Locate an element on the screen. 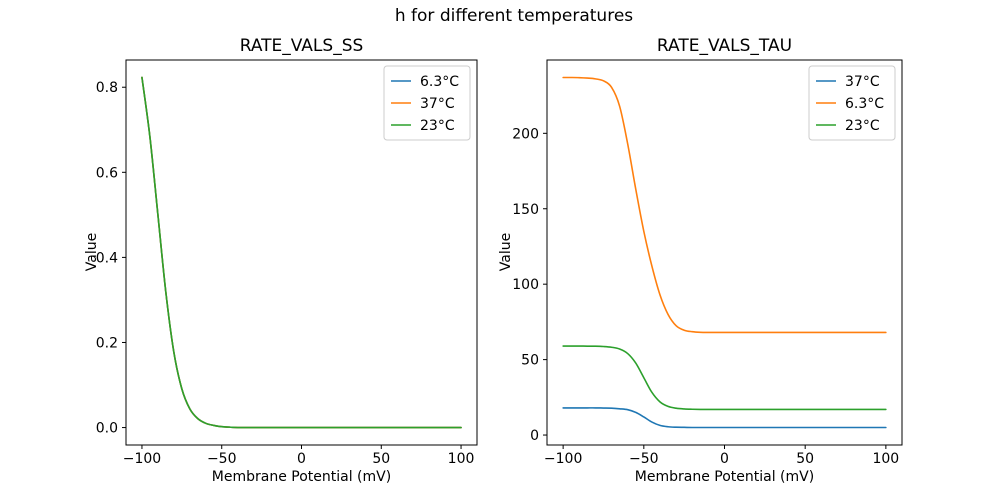  y-tick-label: 50 is located at coordinates (530, 361).